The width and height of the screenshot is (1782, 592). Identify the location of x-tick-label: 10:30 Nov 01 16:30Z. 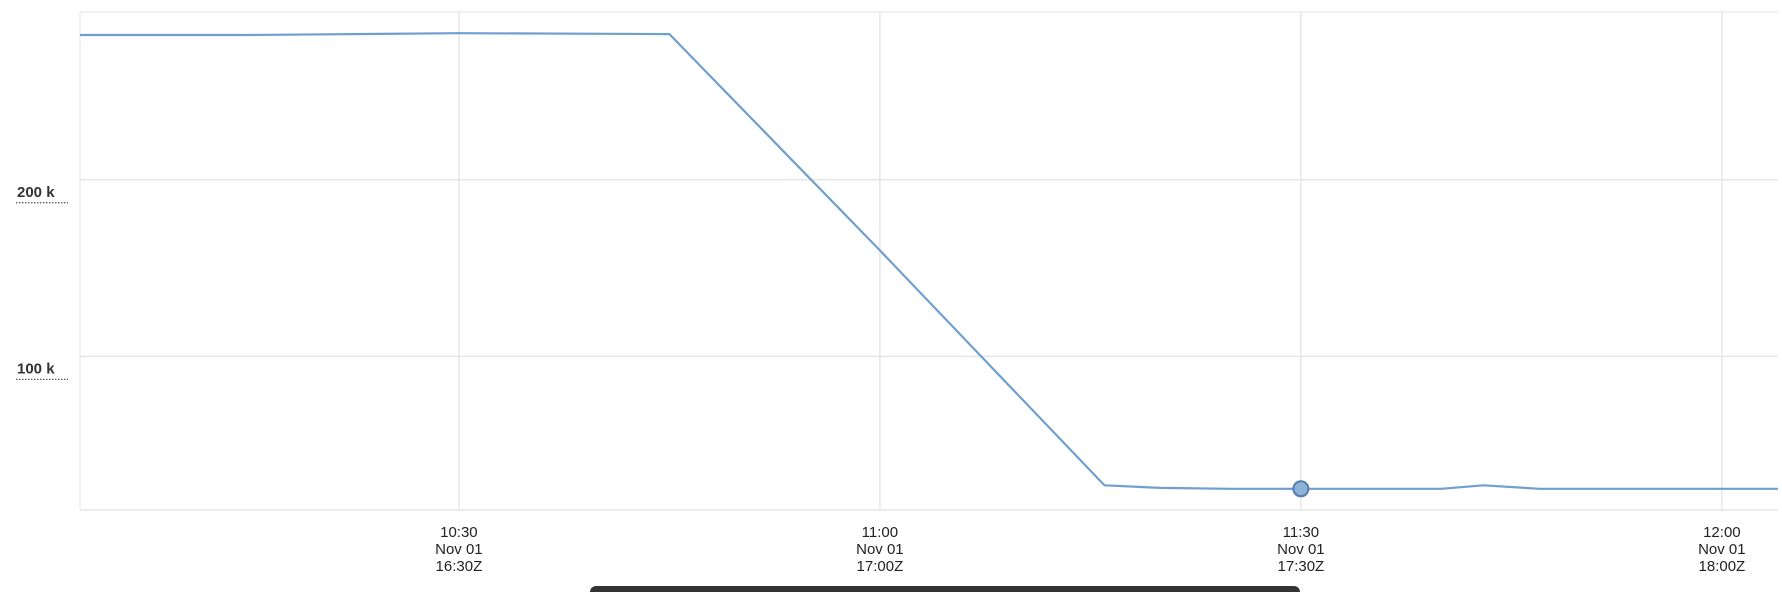
(459, 549).